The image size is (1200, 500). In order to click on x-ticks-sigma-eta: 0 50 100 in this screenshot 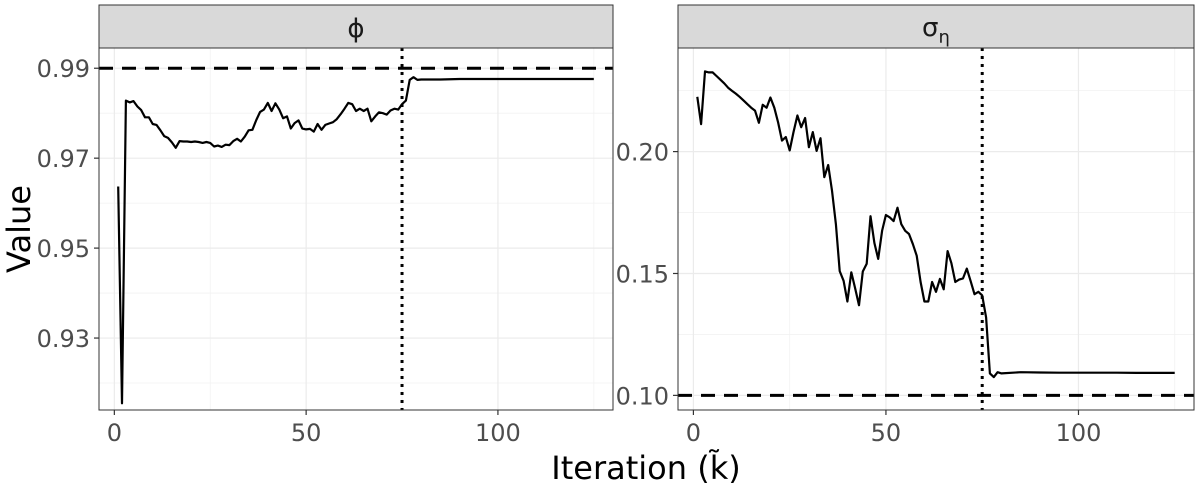, I will do `click(894, 428)`.